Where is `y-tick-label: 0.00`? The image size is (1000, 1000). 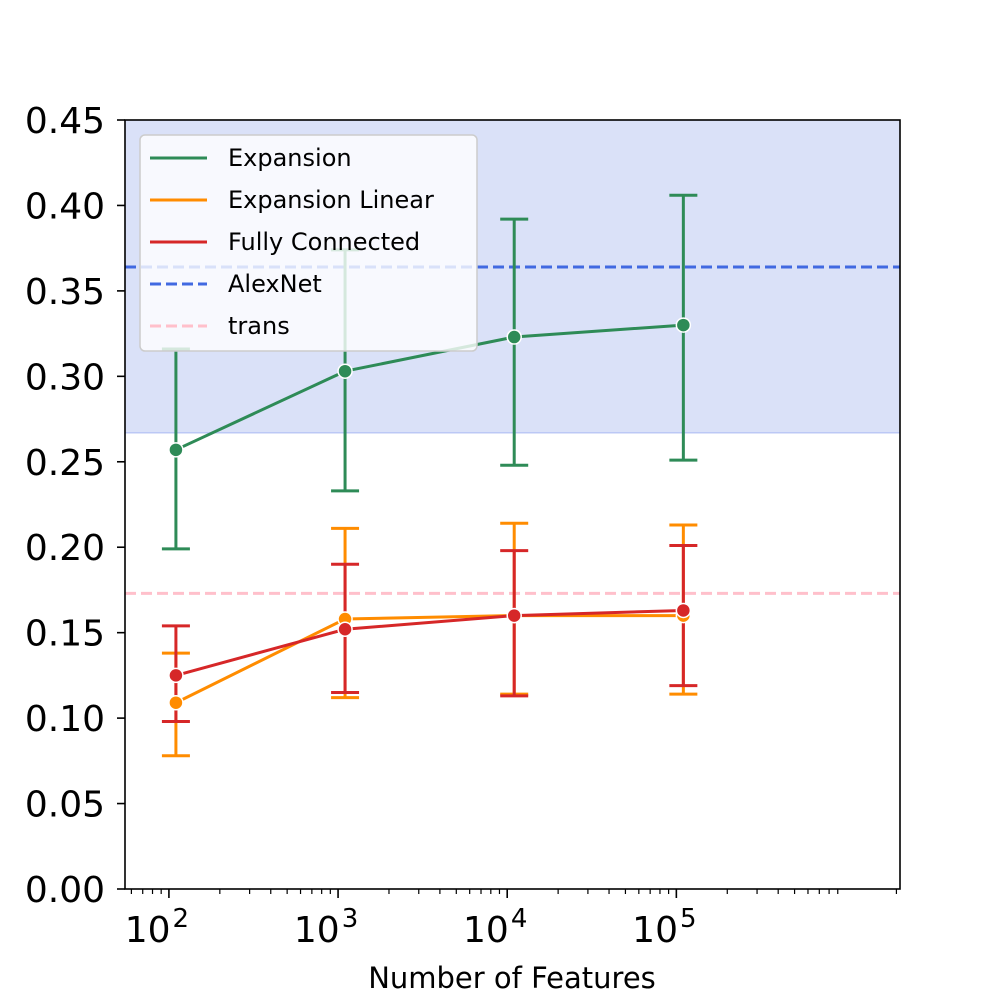 y-tick-label: 0.00 is located at coordinates (65, 890).